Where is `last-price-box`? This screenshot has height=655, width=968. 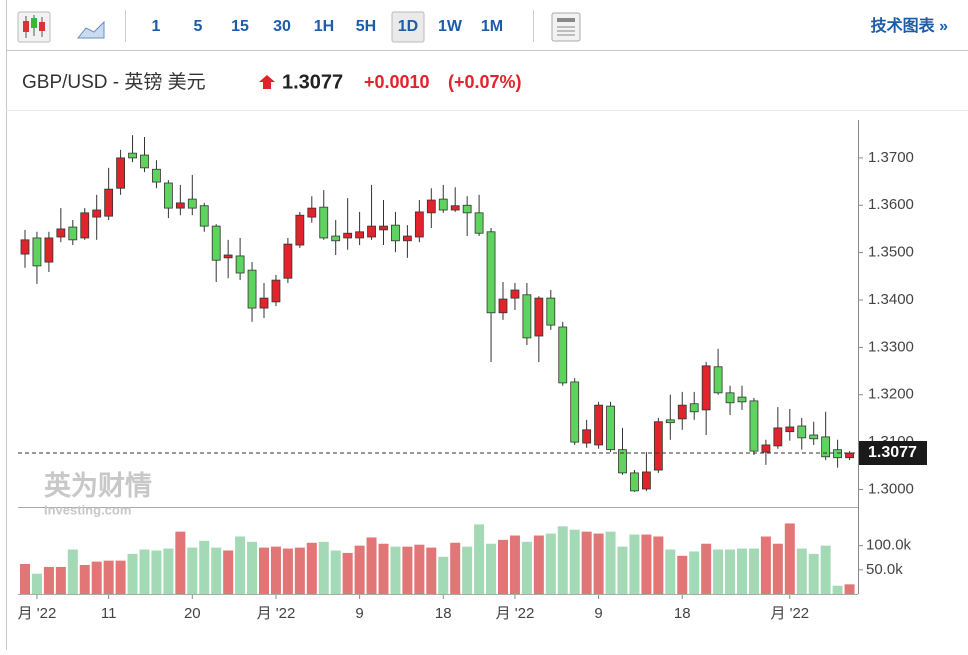 last-price-box is located at coordinates (893, 453).